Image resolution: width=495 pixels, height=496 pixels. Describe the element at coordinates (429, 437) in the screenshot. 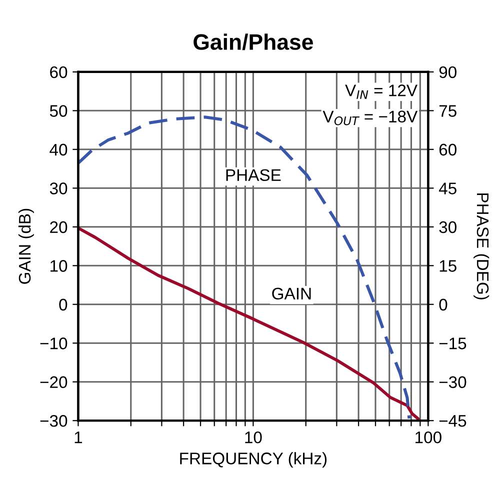

I see `x-tick-label: 100` at that location.